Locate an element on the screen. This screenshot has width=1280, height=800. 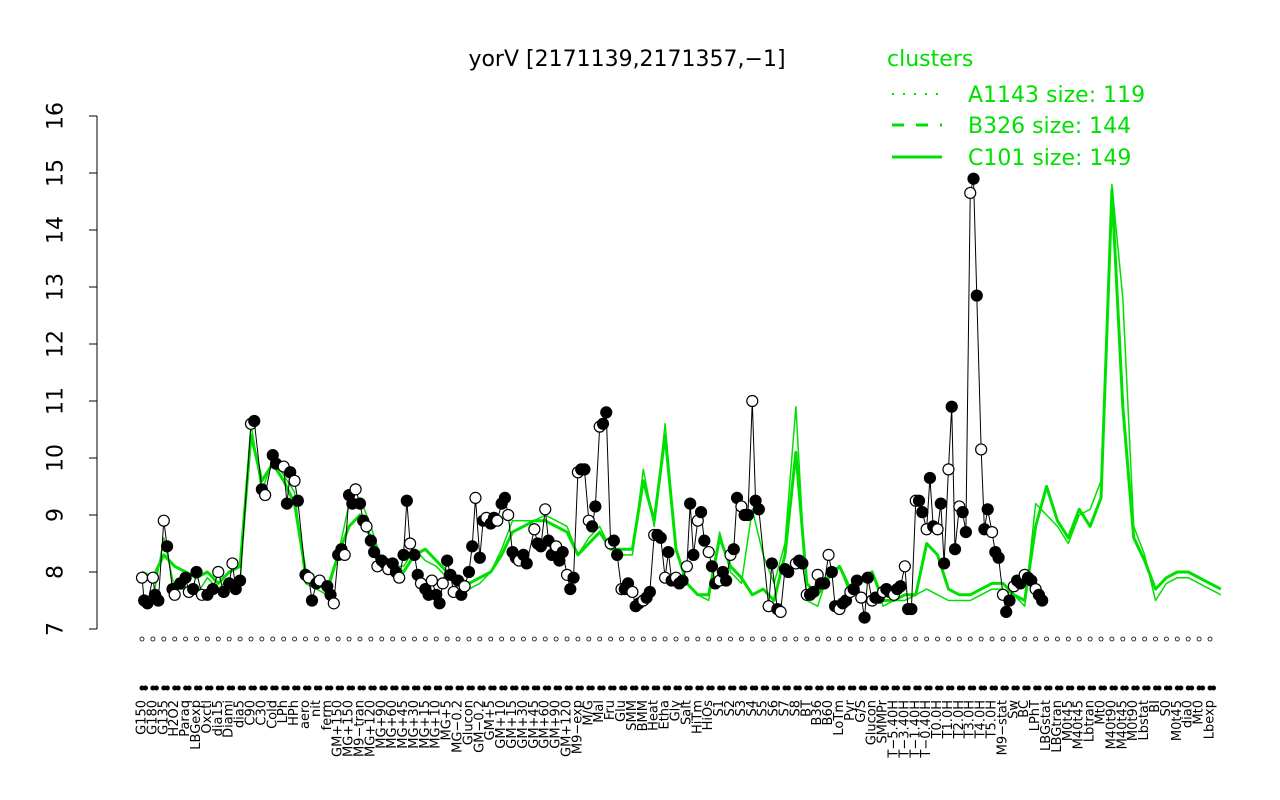
x-tick-label: nit is located at coordinates (316, 708).